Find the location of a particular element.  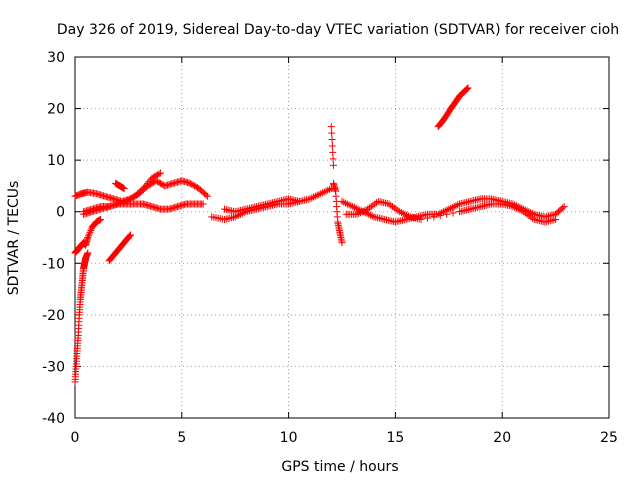

y-tick-label: 0 is located at coordinates (60, 213).